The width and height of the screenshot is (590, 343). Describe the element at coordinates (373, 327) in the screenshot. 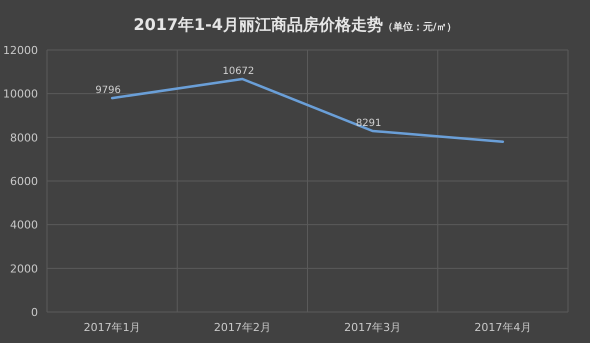

I see `x-tick-label: 2017年3月` at that location.